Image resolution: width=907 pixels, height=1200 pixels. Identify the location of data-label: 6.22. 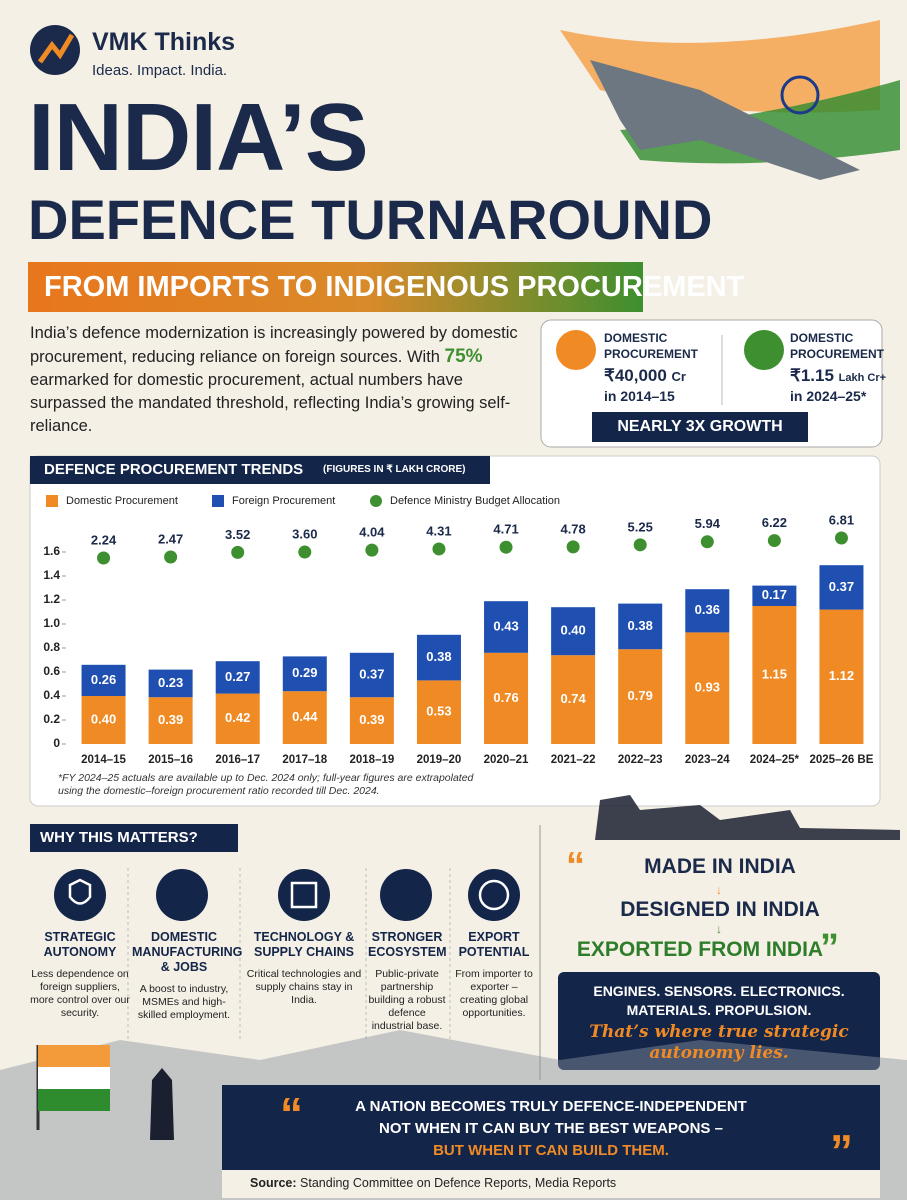
(774, 522).